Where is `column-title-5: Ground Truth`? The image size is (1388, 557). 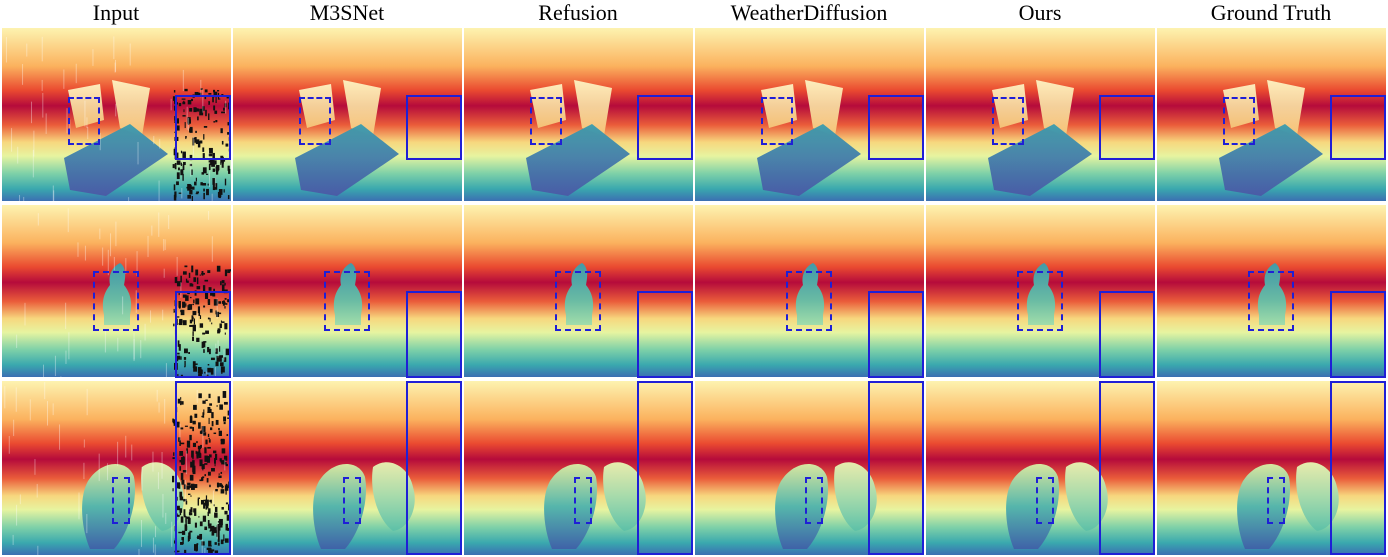 column-title-5: Ground Truth is located at coordinates (1271, 12).